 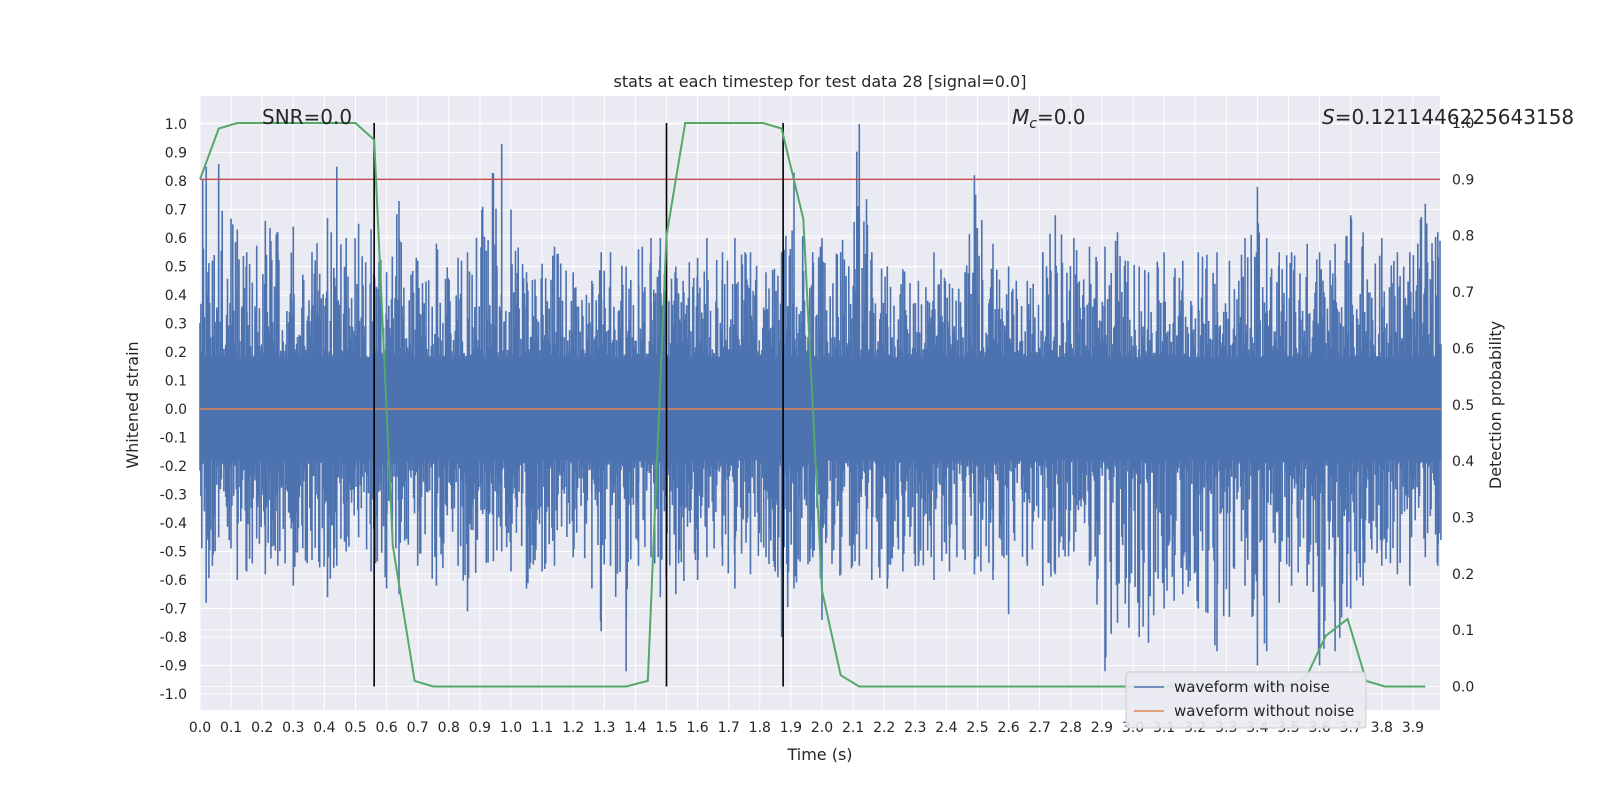 I want to click on x-tick-label: 0.1, so click(x=231, y=728).